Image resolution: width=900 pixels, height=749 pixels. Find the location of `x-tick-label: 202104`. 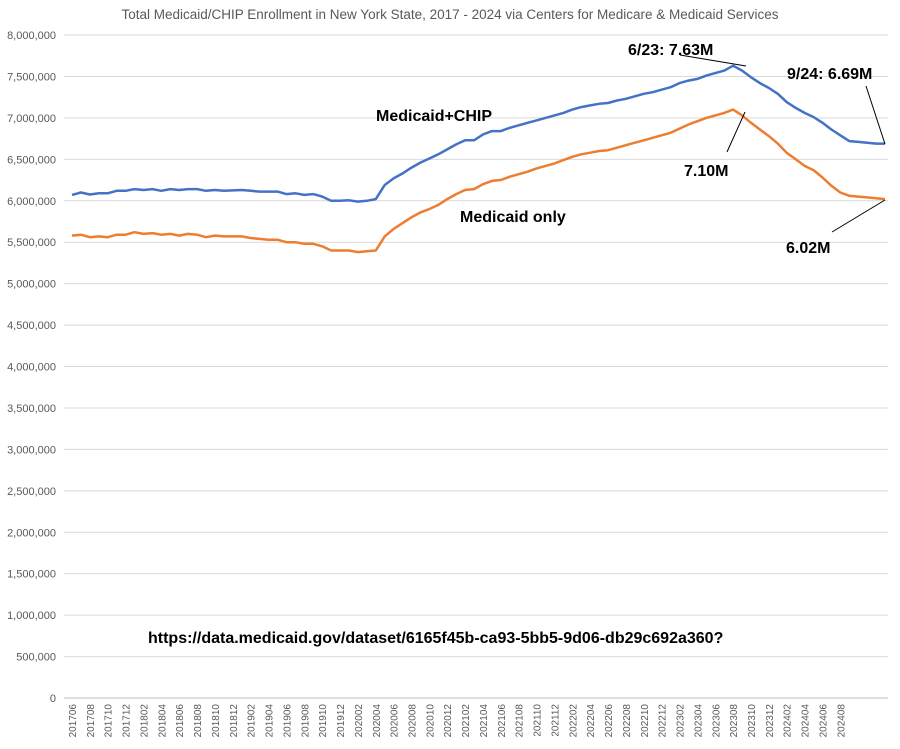

x-tick-label: 202104 is located at coordinates (484, 721).